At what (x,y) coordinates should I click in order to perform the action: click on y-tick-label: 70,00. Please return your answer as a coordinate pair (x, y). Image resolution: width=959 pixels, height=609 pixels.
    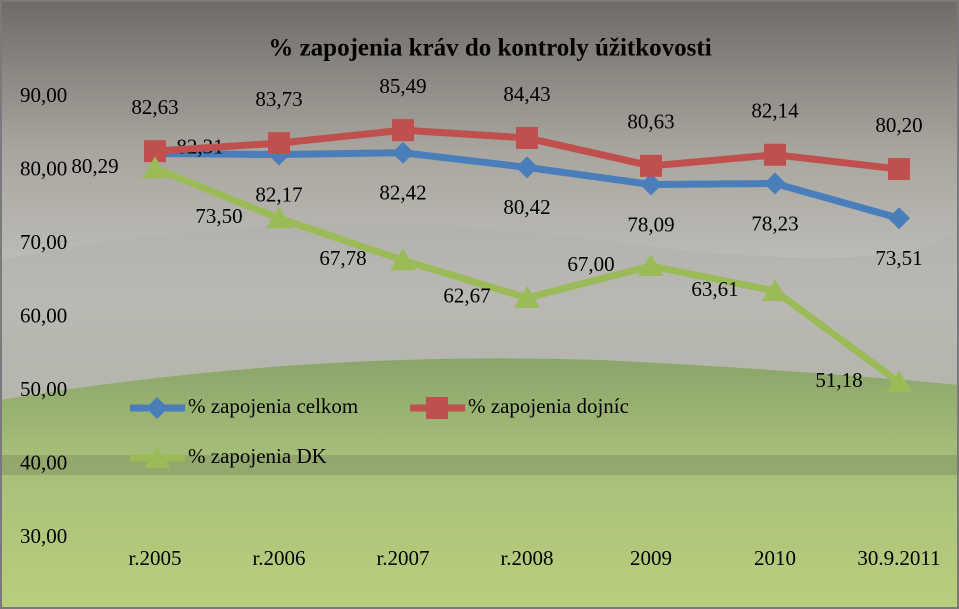
    Looking at the image, I should click on (43, 242).